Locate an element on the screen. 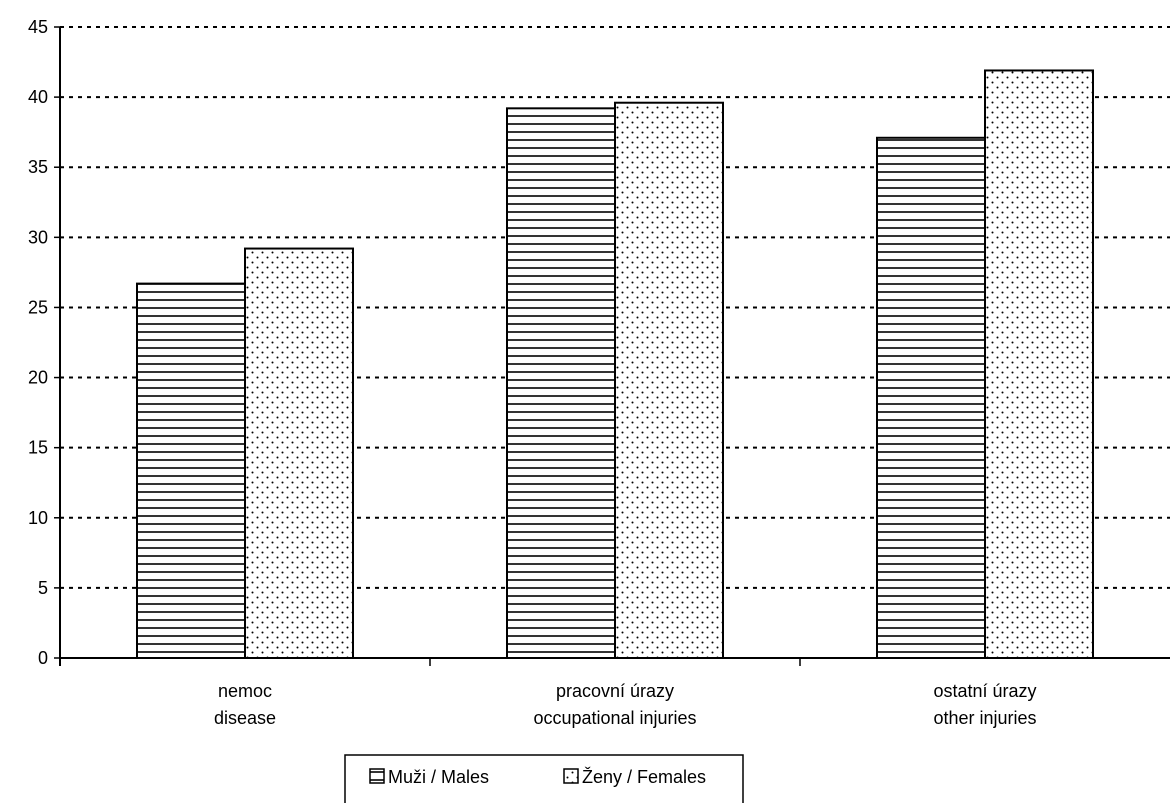 The image size is (1174, 803). legend-box is located at coordinates (544, 778).